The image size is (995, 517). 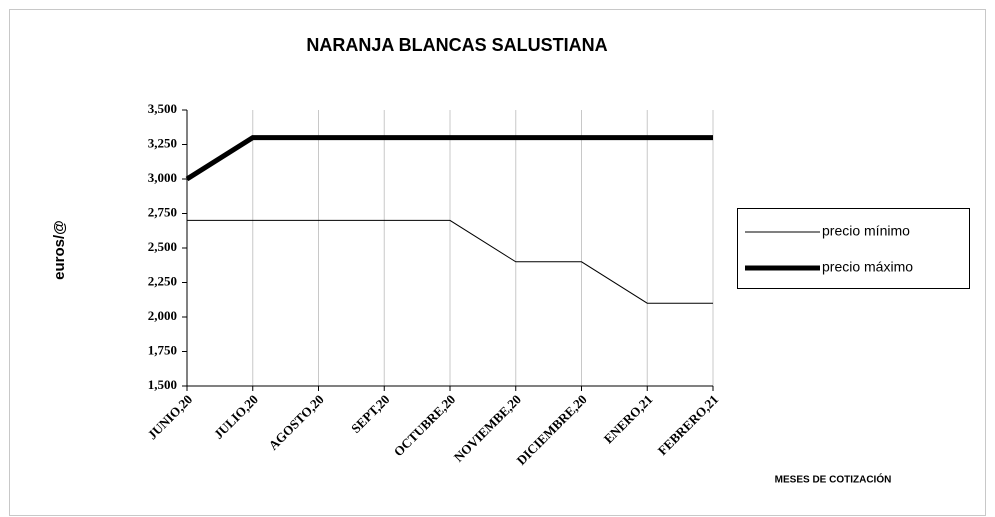 I want to click on x-tick-label: FEBRERO,21, so click(x=688, y=425).